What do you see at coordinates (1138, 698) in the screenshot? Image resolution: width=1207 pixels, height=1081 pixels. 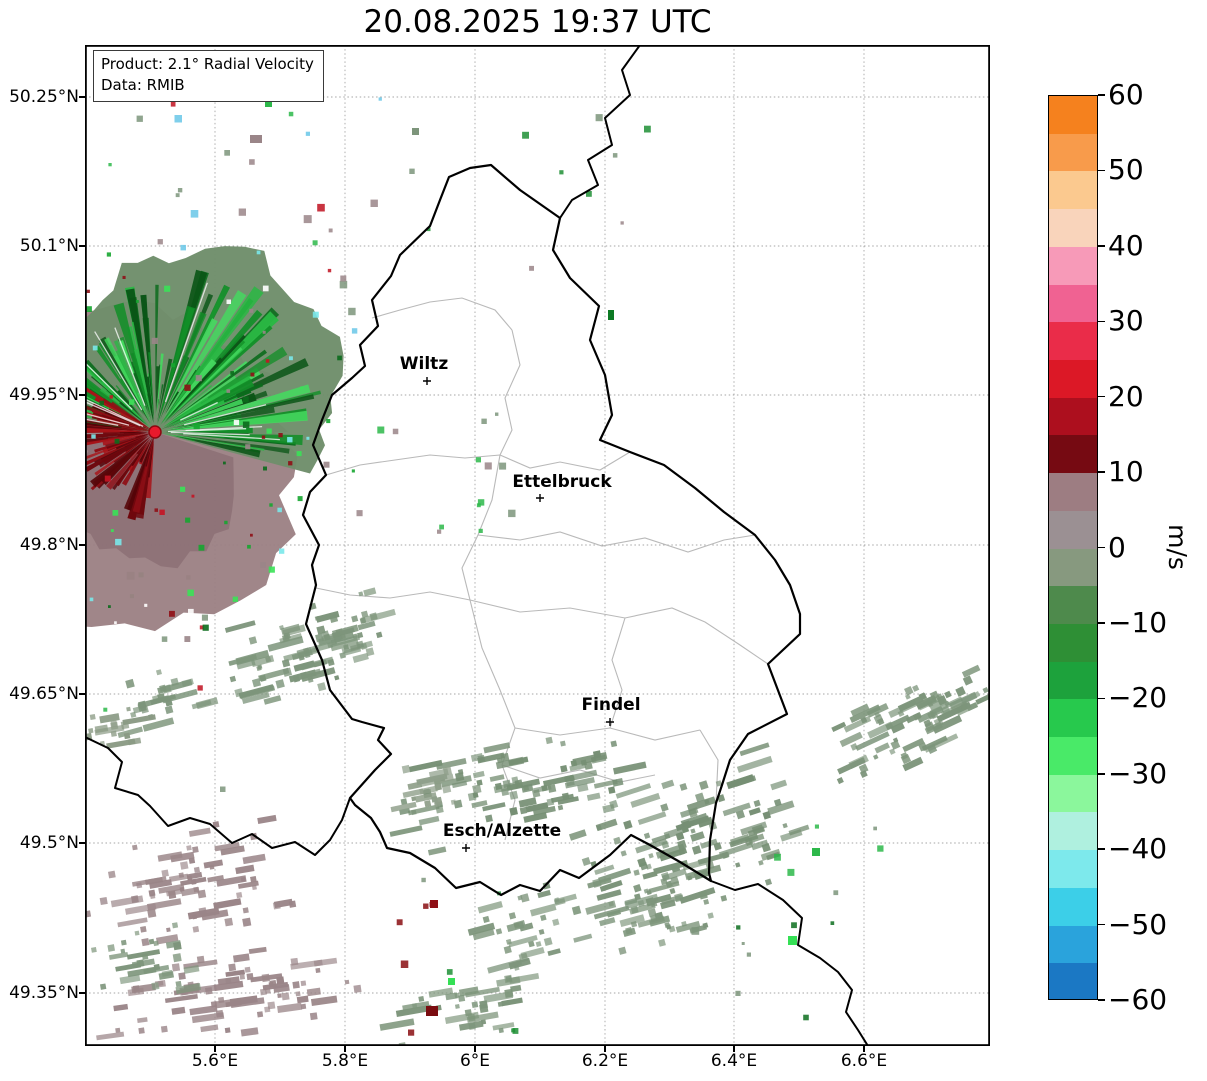 I see `colorbar-tick-label: −20` at bounding box center [1138, 698].